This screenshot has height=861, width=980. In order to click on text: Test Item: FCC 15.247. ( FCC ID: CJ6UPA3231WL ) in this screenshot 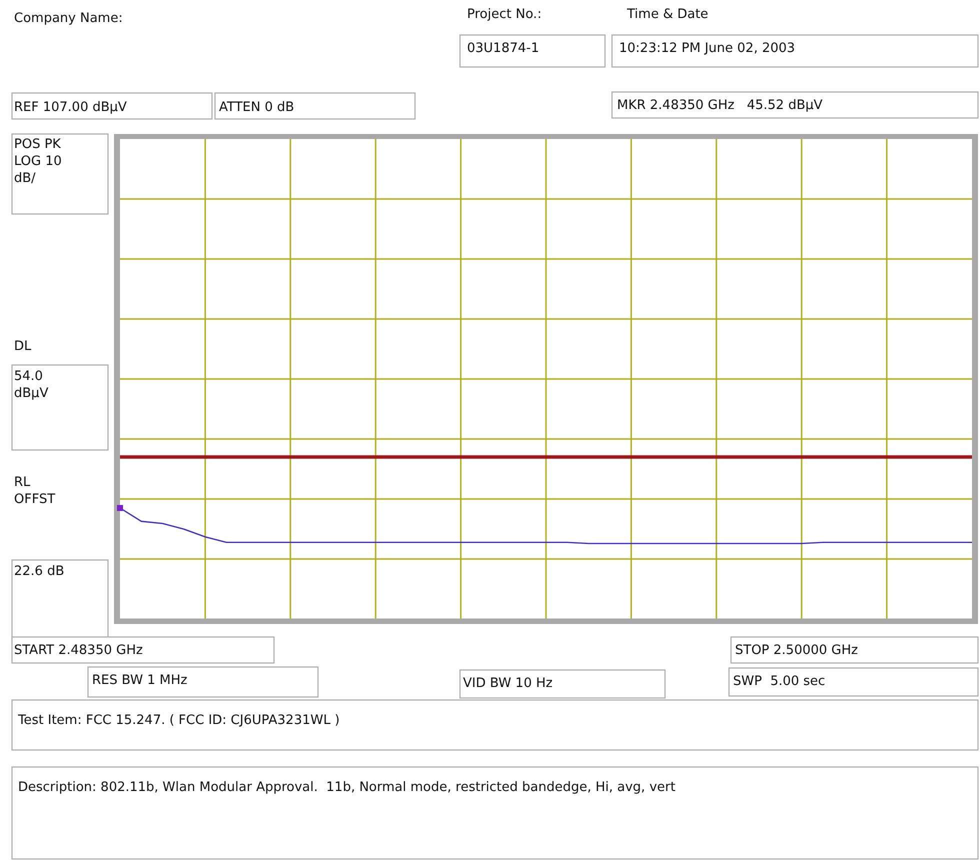, I will do `click(178, 720)`.